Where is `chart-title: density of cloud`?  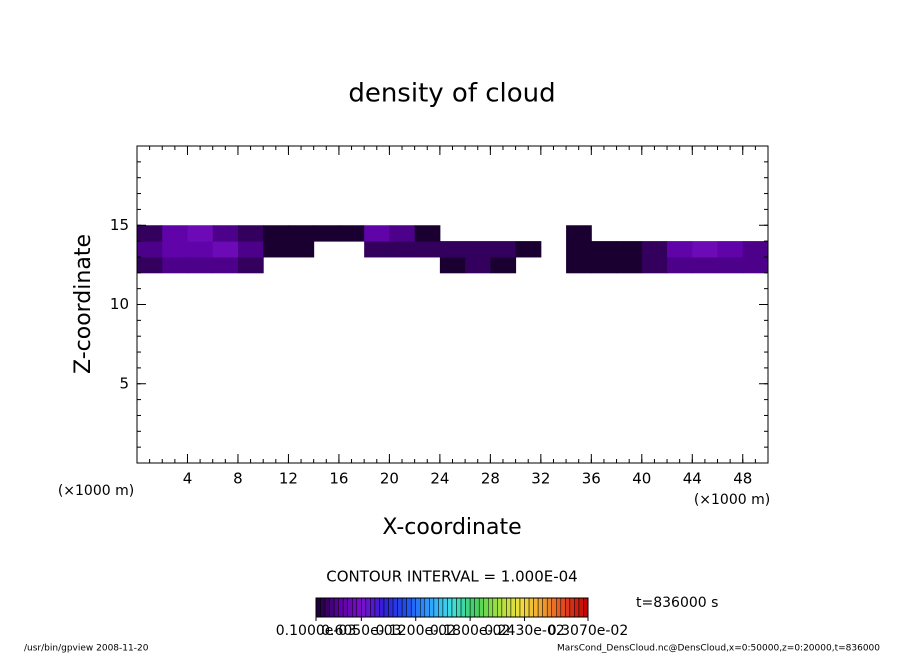
chart-title: density of cloud is located at coordinates (451, 94).